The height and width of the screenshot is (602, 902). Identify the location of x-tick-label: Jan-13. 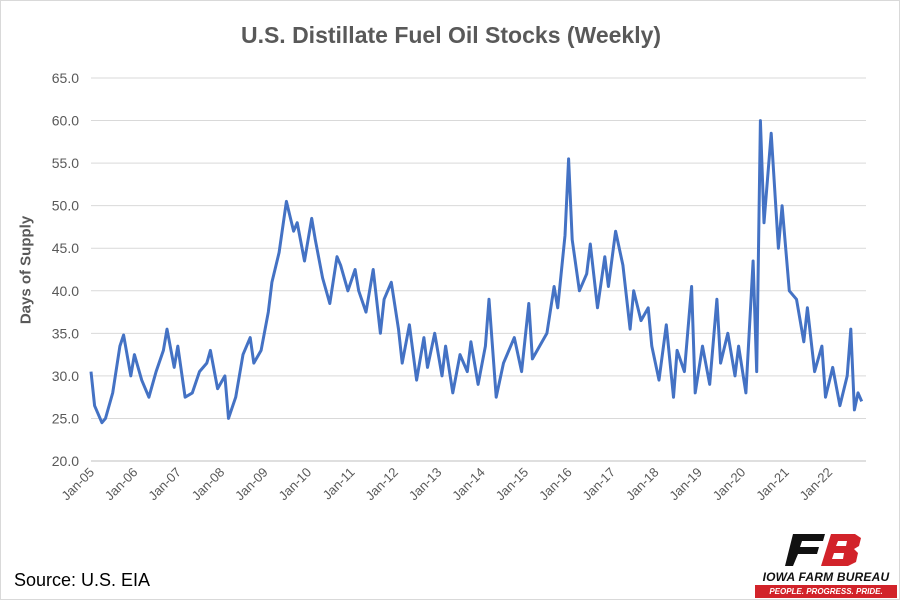
(425, 484).